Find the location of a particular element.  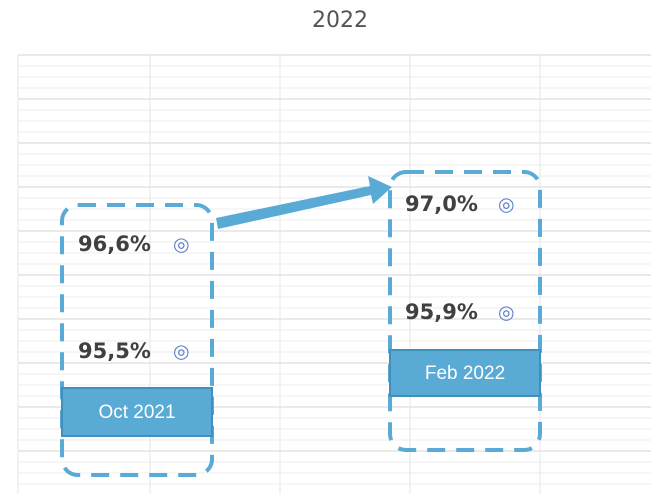

percent: 95,5% is located at coordinates (114, 351).